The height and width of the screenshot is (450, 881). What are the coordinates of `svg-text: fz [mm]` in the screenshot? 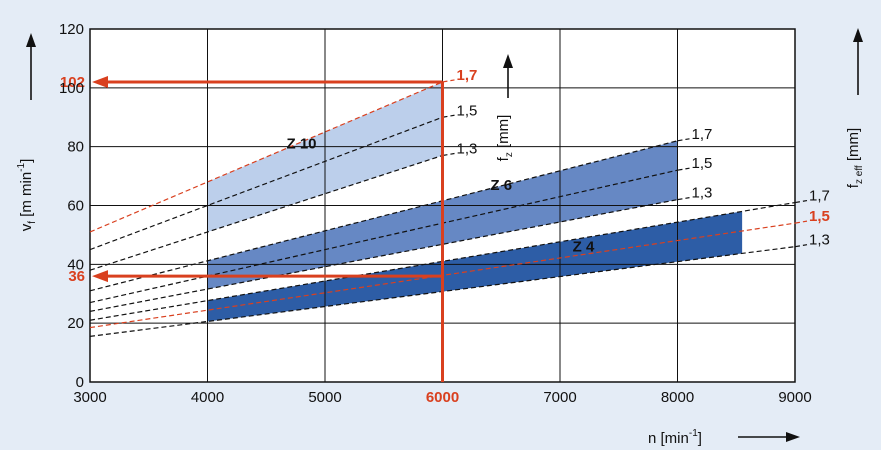 It's located at (505, 138).